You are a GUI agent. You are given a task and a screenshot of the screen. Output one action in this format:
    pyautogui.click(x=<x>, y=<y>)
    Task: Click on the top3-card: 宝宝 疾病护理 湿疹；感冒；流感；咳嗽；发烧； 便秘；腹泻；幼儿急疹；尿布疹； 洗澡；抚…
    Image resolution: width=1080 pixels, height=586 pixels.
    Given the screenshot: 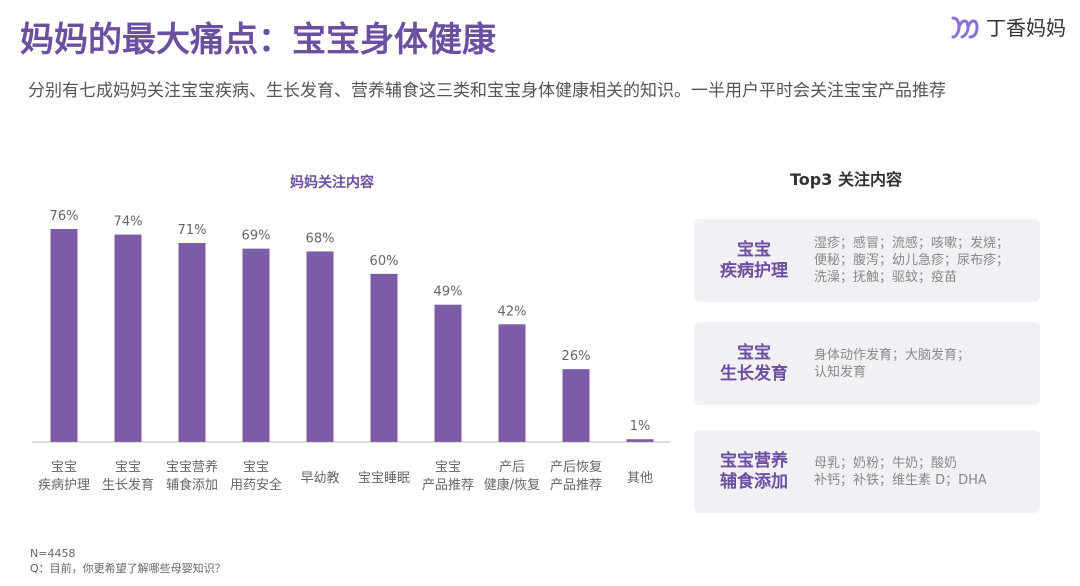 What is the action you would take?
    pyautogui.click(x=867, y=260)
    